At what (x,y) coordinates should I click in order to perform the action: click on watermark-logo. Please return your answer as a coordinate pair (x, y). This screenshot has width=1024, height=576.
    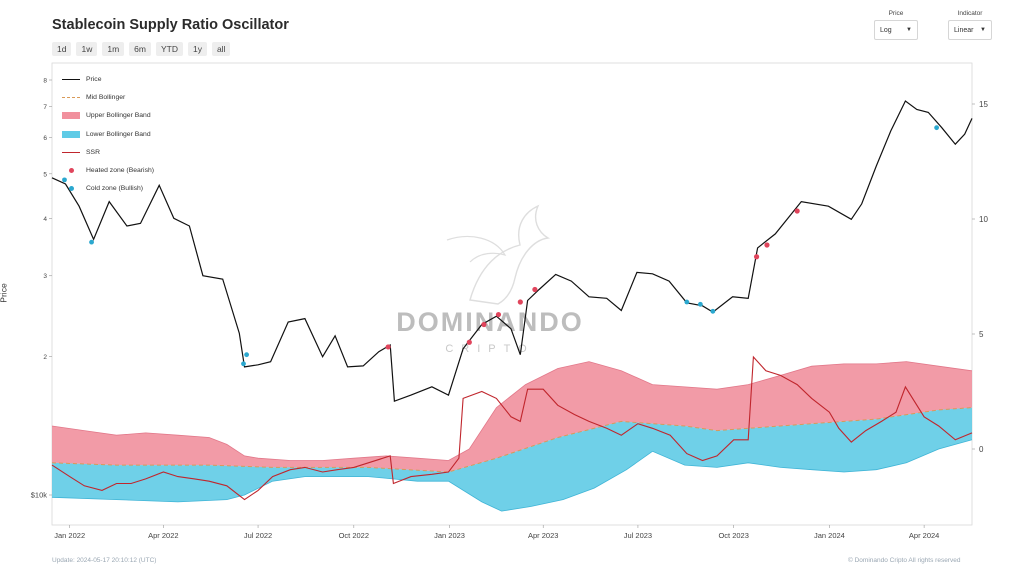
    Looking at the image, I should click on (498, 254).